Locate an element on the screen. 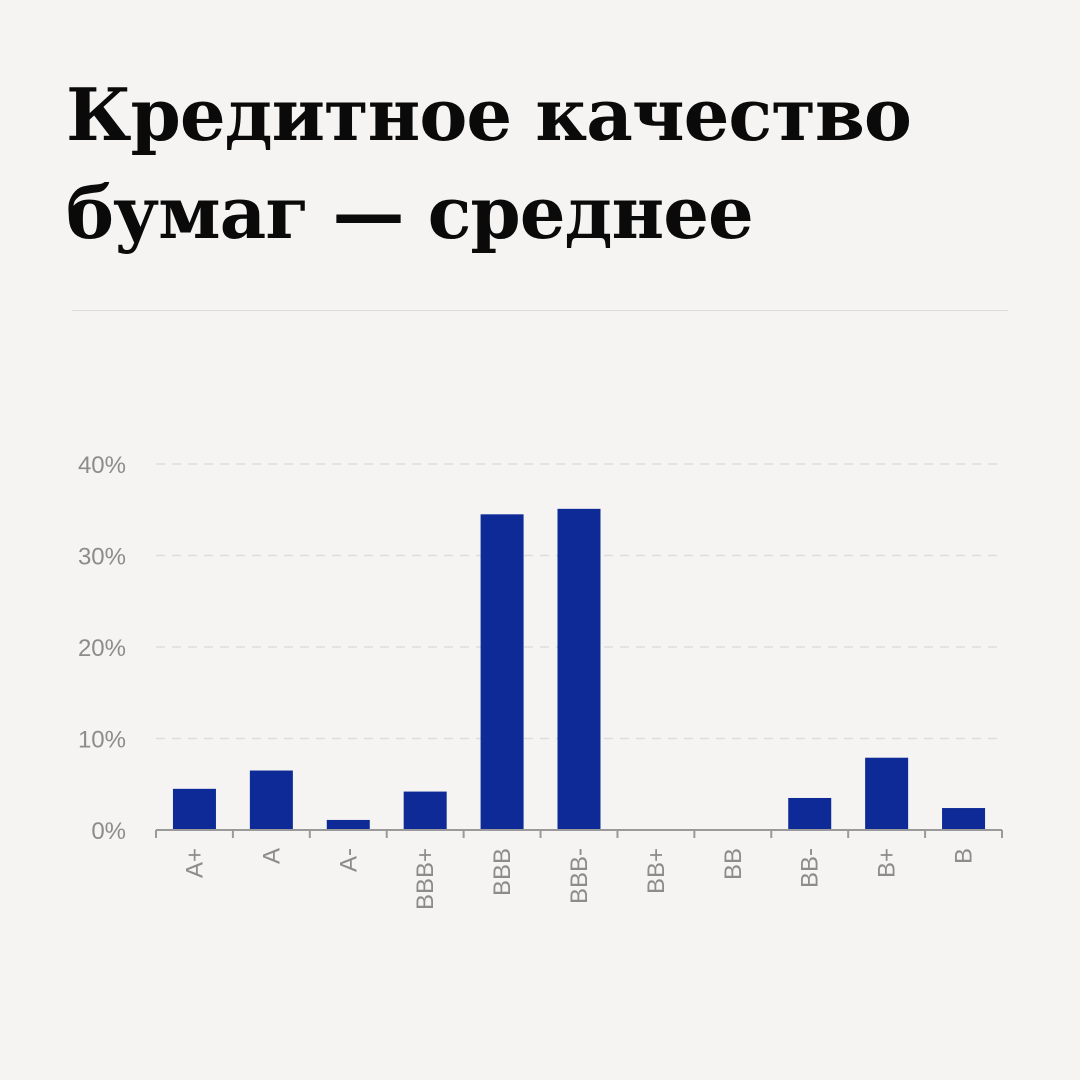 Image resolution: width=1080 pixels, height=1080 pixels. y-tick-label: 30% is located at coordinates (102, 557).